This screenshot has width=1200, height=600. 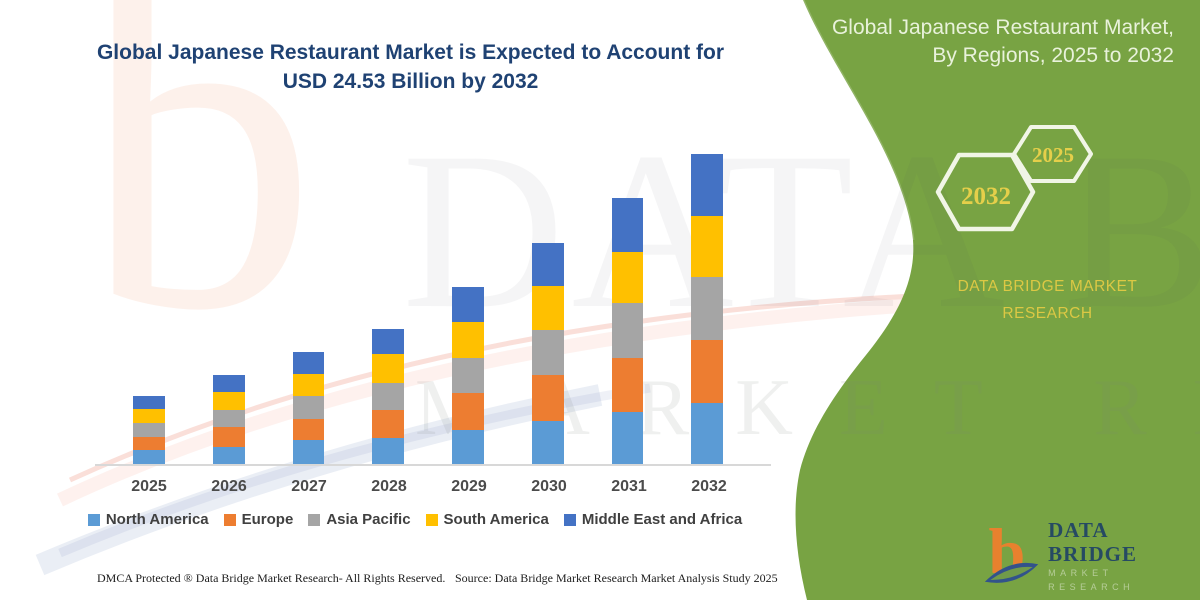 What do you see at coordinates (1002, 27) in the screenshot?
I see `side-panel-title-line1: Global Japanese Restaurant Market,` at bounding box center [1002, 27].